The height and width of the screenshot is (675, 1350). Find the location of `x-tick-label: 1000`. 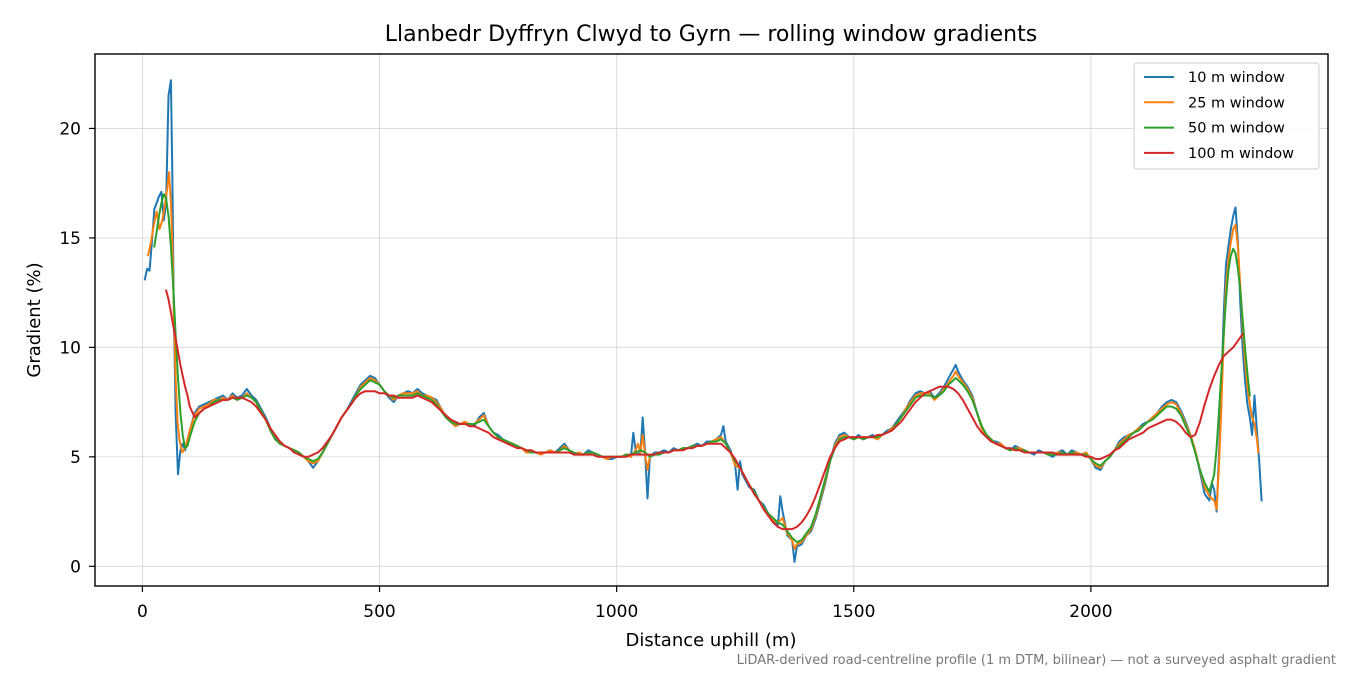

x-tick-label: 1000 is located at coordinates (616, 612).